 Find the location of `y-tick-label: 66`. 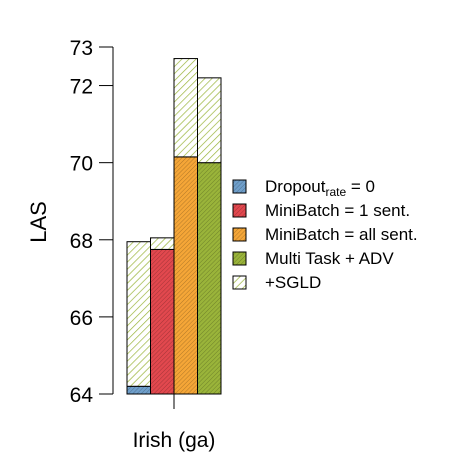

y-tick-label: 66 is located at coordinates (81, 318).